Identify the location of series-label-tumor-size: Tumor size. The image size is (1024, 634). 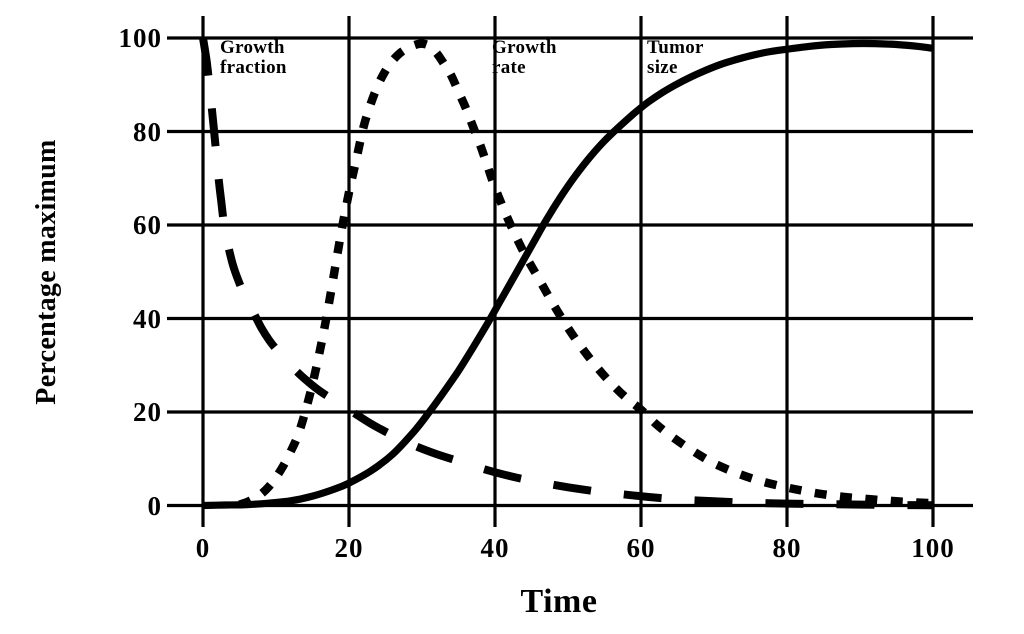
(675, 58).